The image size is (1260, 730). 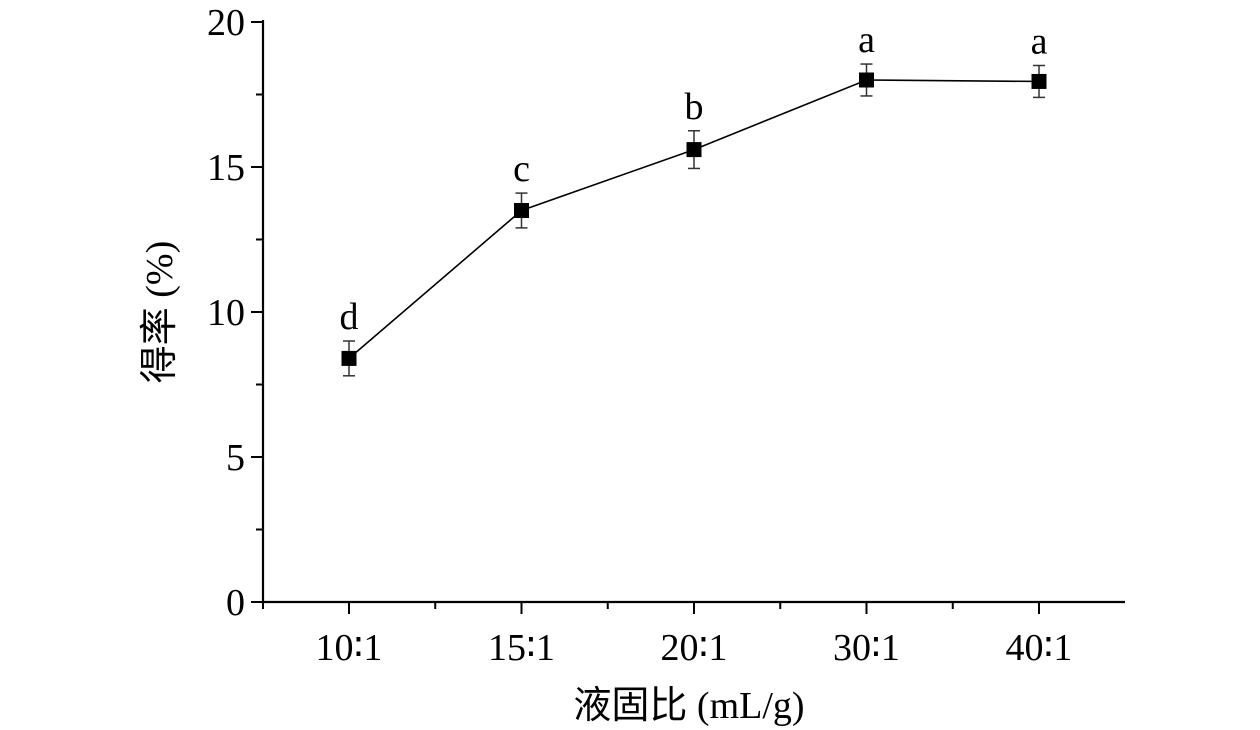 What do you see at coordinates (866, 648) in the screenshot?
I see `x-tick-label: 30∶1` at bounding box center [866, 648].